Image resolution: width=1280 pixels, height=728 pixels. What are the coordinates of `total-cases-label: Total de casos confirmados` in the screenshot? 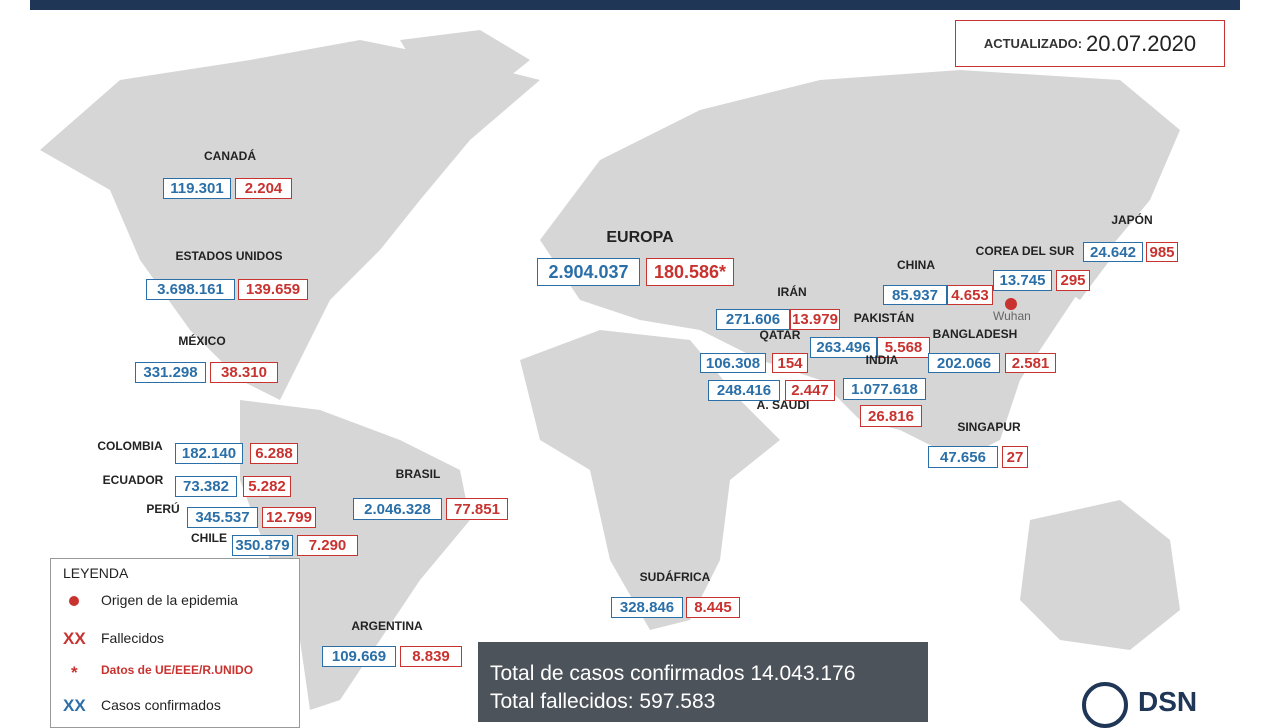 It's located at (617, 673).